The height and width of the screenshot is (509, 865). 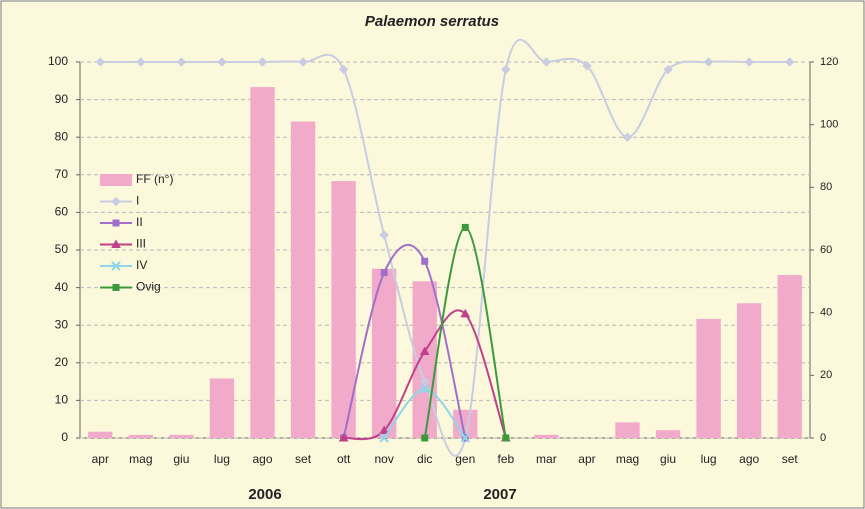 I want to click on y2-tick-label: 120, so click(x=829, y=62).